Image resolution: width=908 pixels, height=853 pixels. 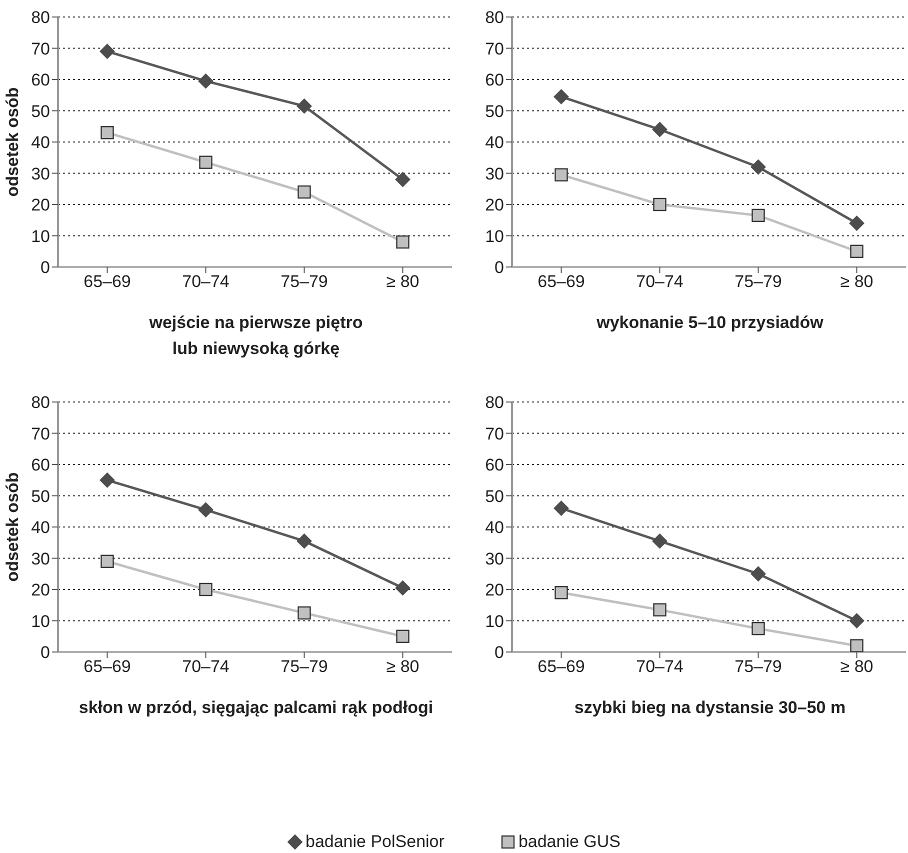 I want to click on x-axis-title: skłon w przód, sięgając palcami rąk podłogi, so click(x=256, y=708).